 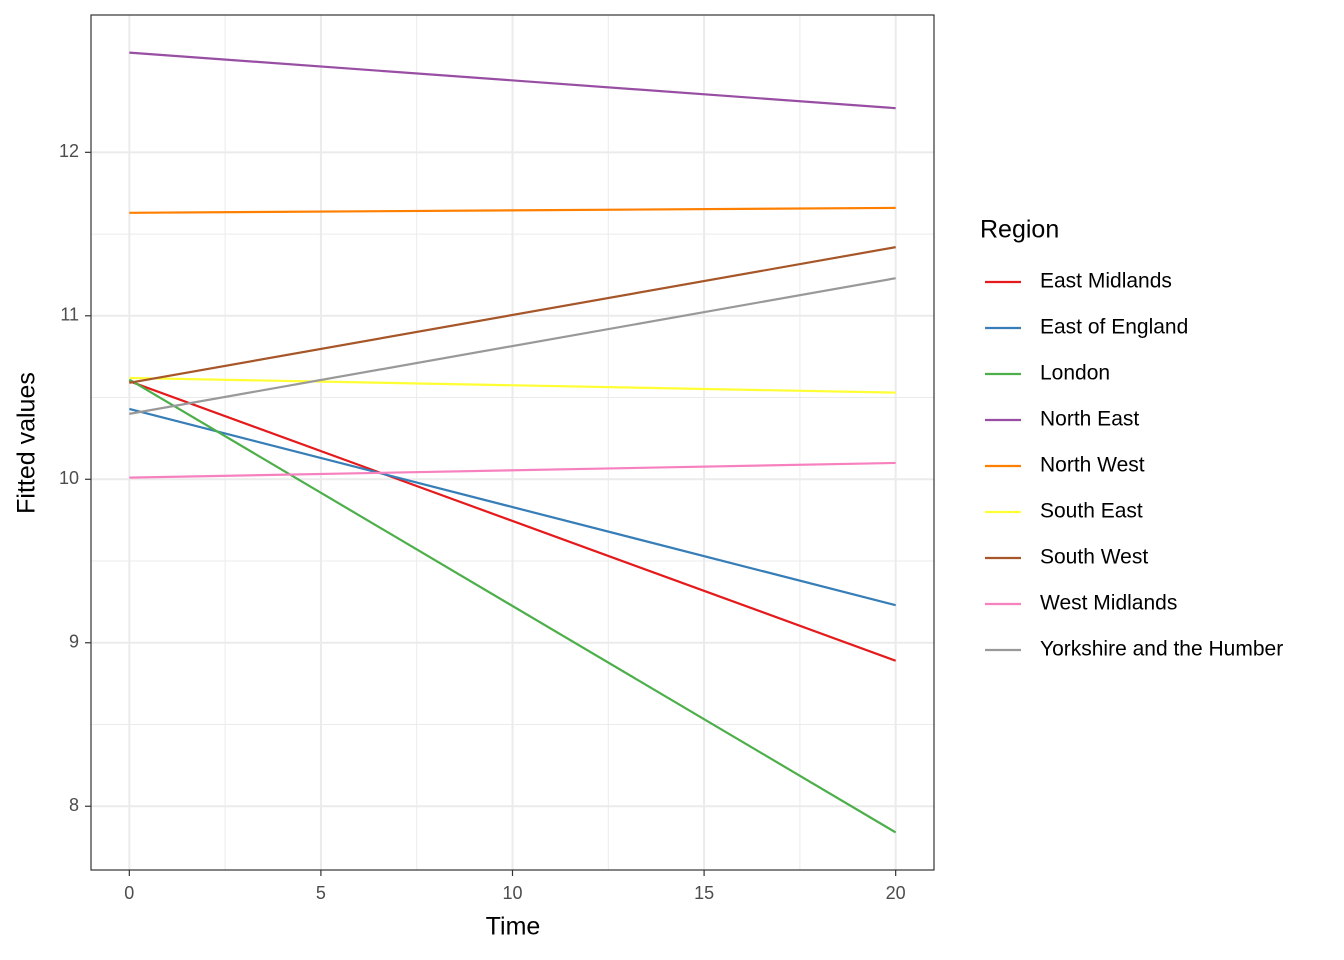 What do you see at coordinates (74, 805) in the screenshot?
I see `y-tick-label: 8` at bounding box center [74, 805].